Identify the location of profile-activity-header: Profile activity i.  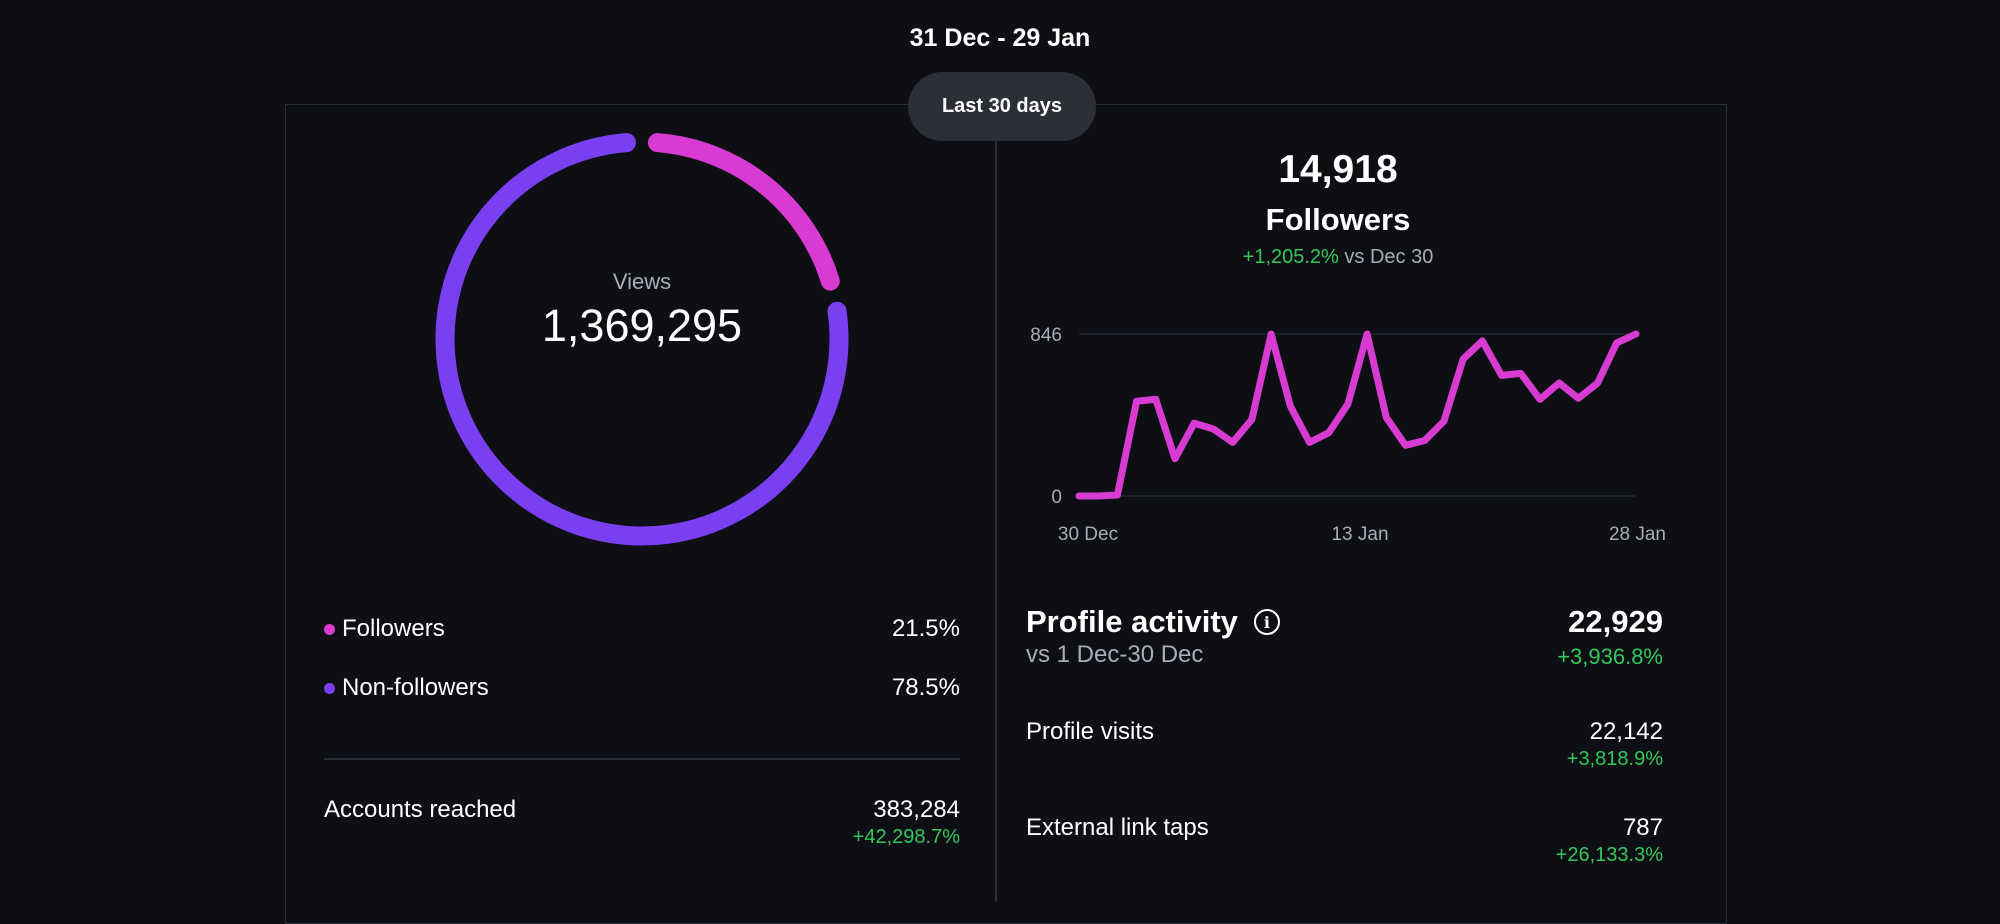
(1153, 622).